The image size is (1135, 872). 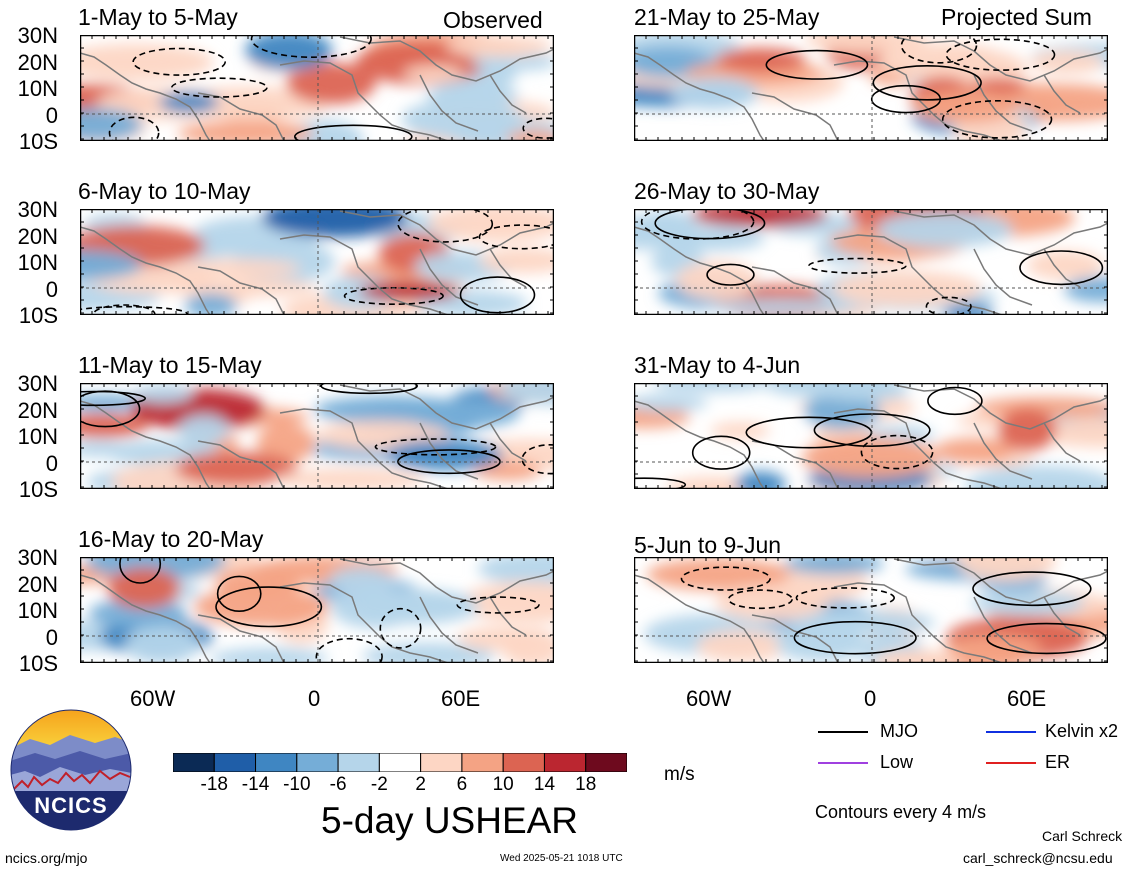 What do you see at coordinates (897, 762) in the screenshot?
I see `legend-label-low: Low` at bounding box center [897, 762].